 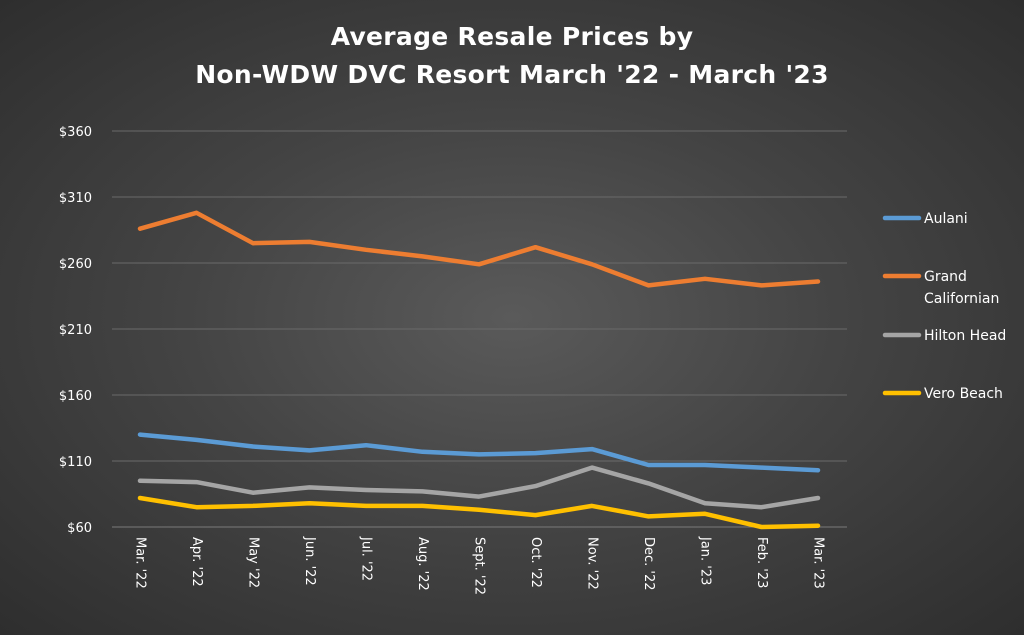 I want to click on chart-title-line-2: Non-WDW DVC Resort March '22 - March '23, so click(x=512, y=74).